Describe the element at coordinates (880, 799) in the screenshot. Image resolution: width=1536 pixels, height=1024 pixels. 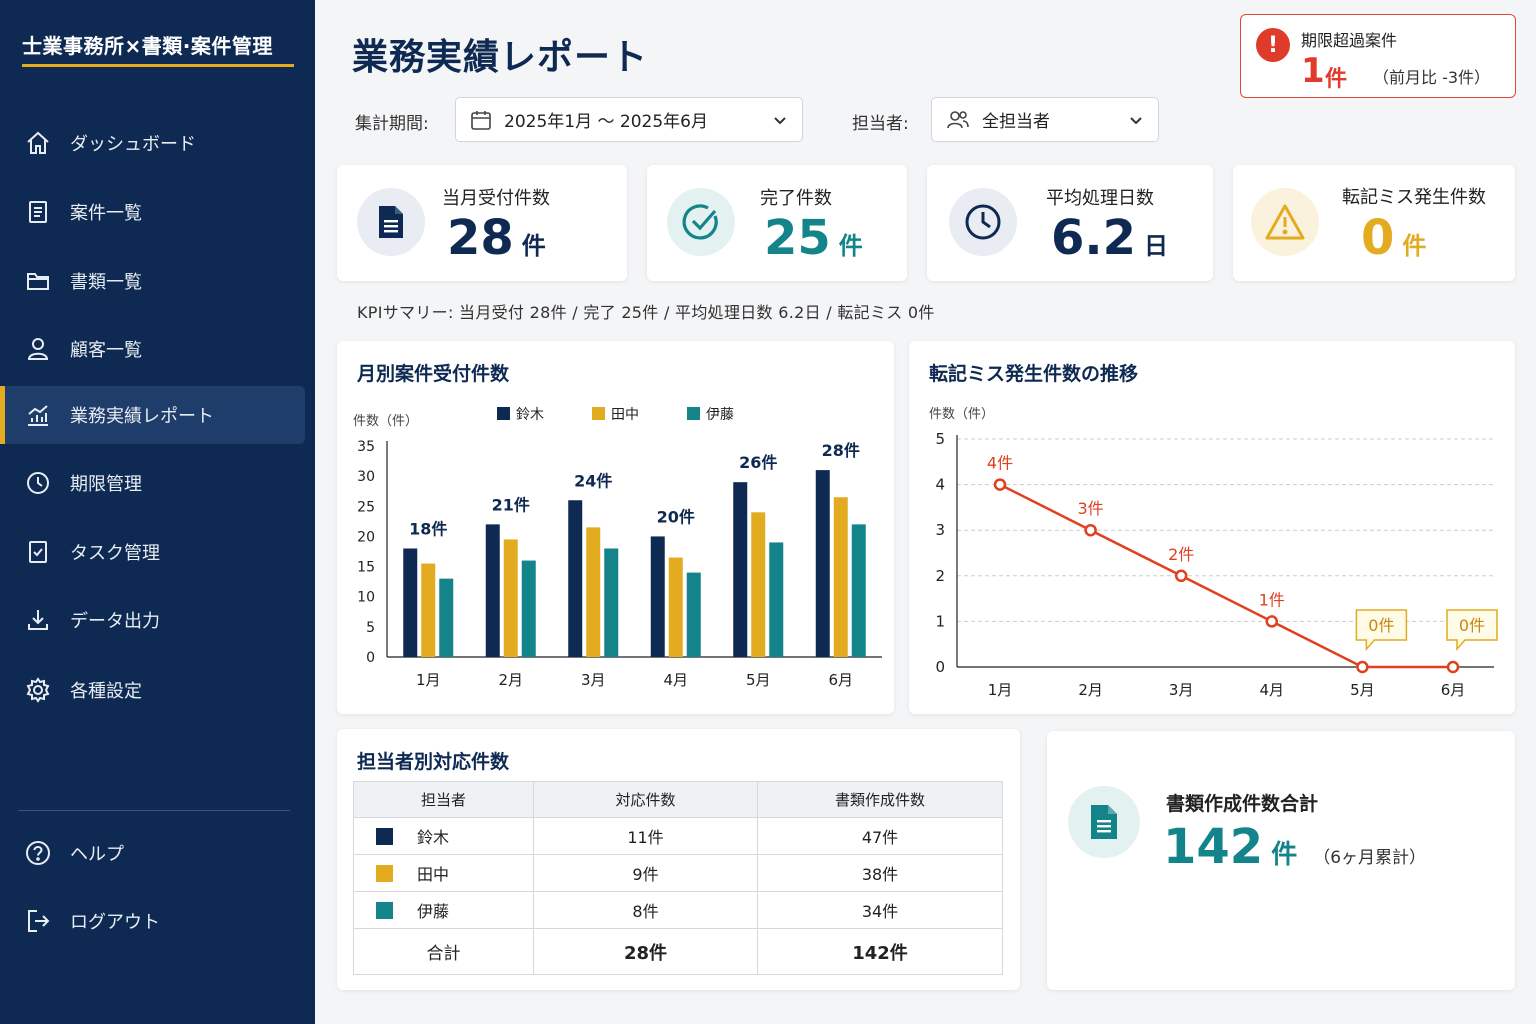
I see `column-header: 書類作成件数` at that location.